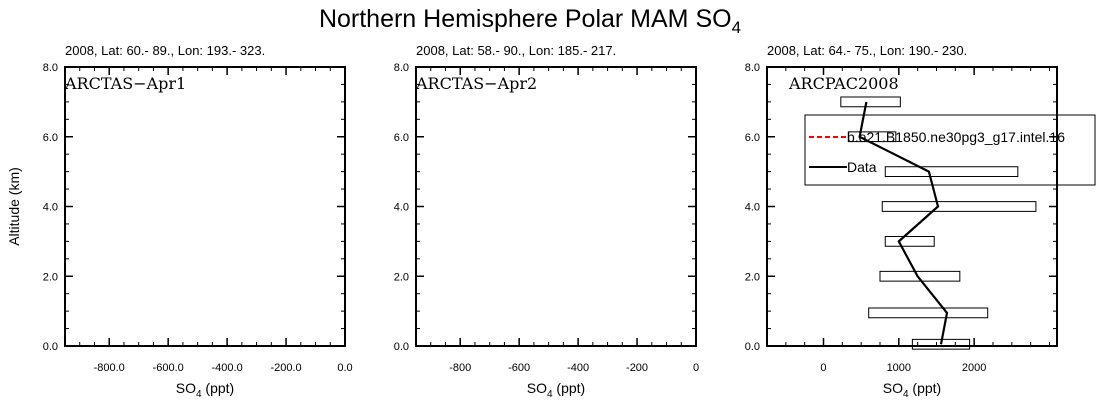  I want to click on chart-1-xlabel: SO4 (ppt), so click(205, 390).